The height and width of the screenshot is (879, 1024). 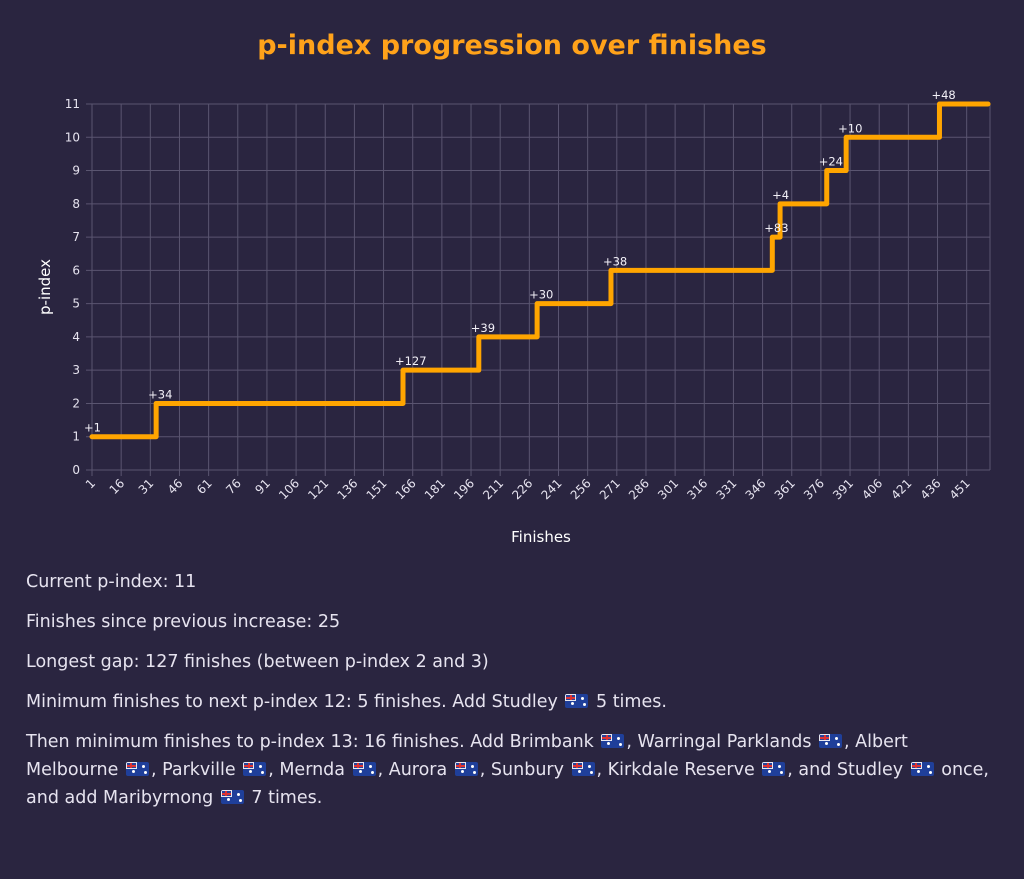 I want to click on x-tick-label: 391, so click(x=843, y=489).